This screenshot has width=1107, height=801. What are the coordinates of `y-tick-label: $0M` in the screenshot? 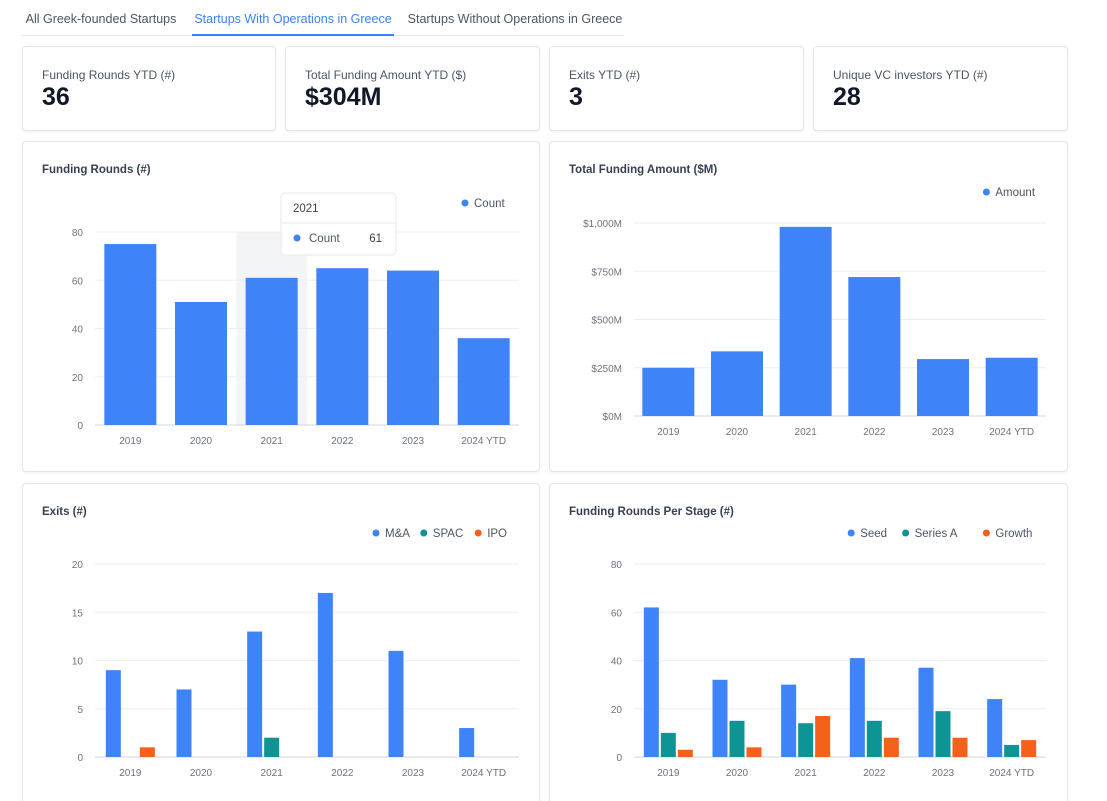 It's located at (612, 417).